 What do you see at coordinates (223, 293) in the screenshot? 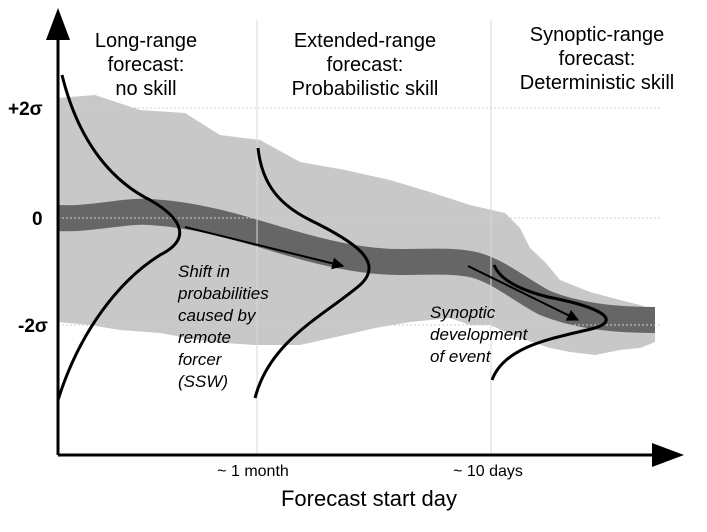
I see `annotation-shift-line-2: probabilities` at bounding box center [223, 293].